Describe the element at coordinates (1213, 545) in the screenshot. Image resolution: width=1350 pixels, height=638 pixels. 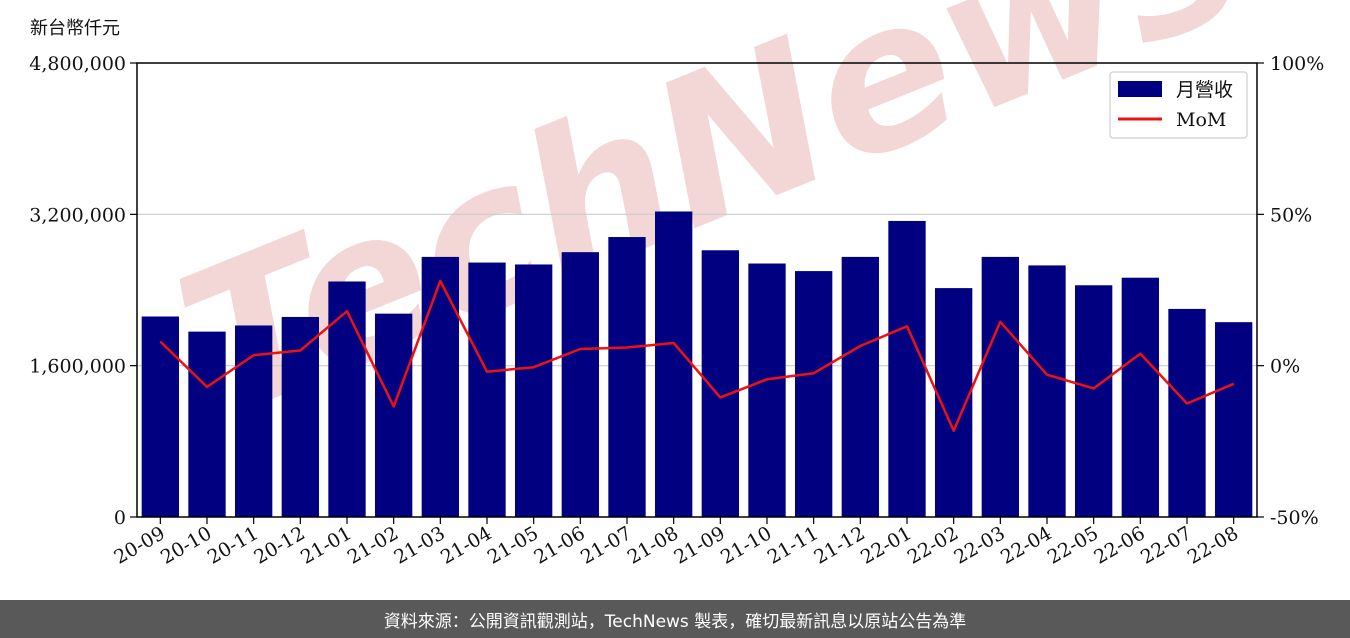
I see `x-tick-label-22-08: 22-08` at that location.